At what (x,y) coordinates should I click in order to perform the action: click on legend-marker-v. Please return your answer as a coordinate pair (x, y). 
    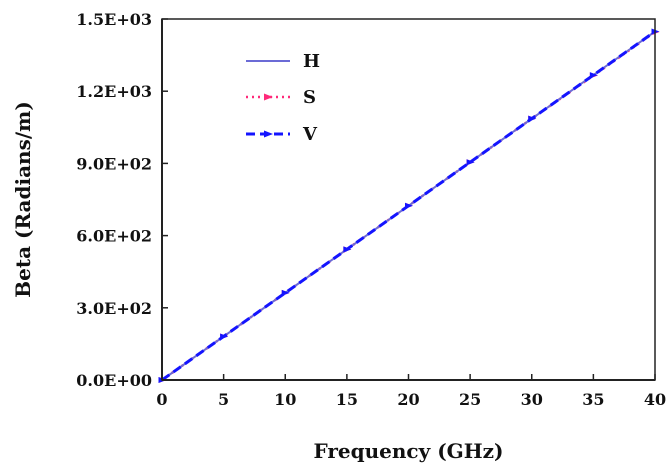
    Looking at the image, I should click on (268, 134).